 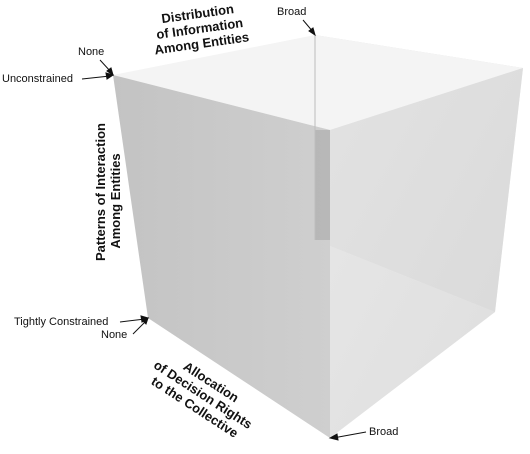 What do you see at coordinates (91, 52) in the screenshot?
I see `information-low-label: None` at bounding box center [91, 52].